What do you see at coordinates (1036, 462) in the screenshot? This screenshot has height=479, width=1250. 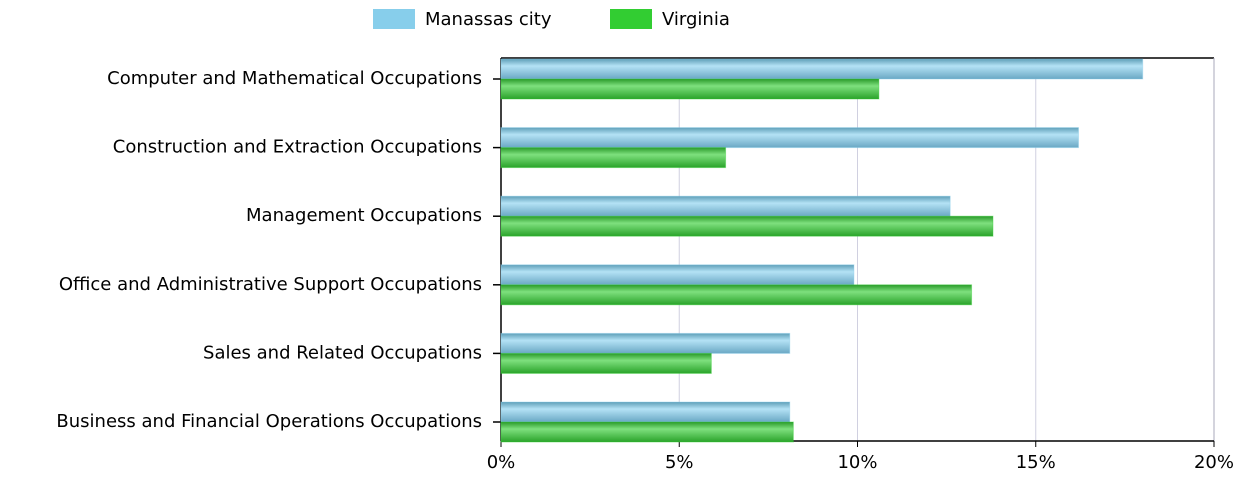 I see `x-tick-label: 15%` at bounding box center [1036, 462].